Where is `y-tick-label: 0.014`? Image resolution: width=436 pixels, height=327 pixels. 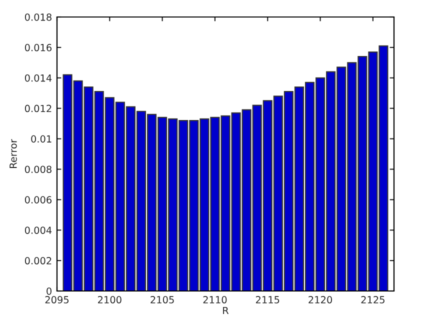 y-tick-label: 0.014 is located at coordinates (38, 78).